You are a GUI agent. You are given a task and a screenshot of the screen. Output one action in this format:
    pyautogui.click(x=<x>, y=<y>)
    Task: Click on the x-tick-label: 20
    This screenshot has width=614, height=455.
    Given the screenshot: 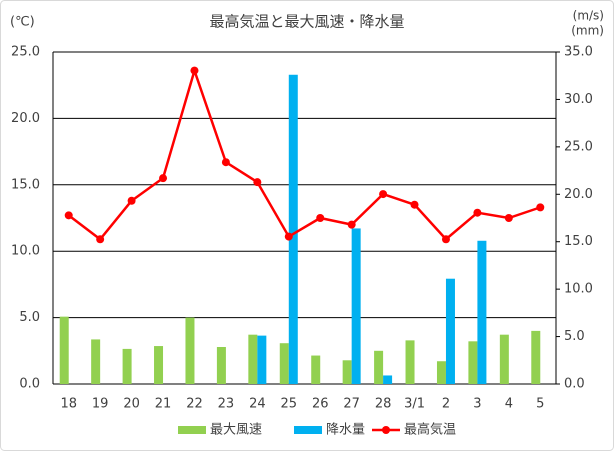 What is the action you would take?
    pyautogui.click(x=131, y=404)
    